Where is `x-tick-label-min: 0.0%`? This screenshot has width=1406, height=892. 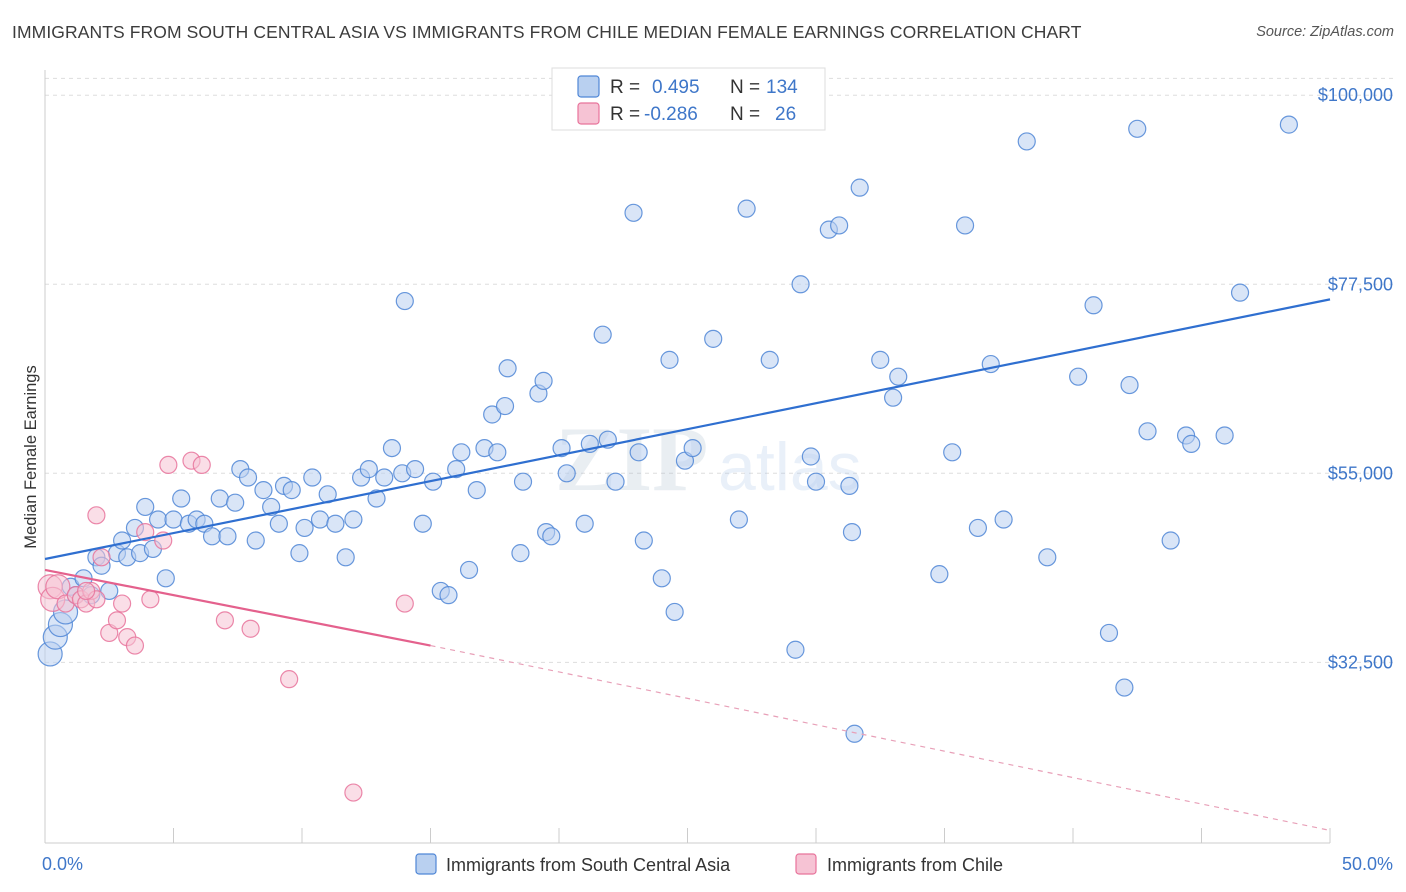
x-tick-label-min: 0.0% is located at coordinates (62, 864).